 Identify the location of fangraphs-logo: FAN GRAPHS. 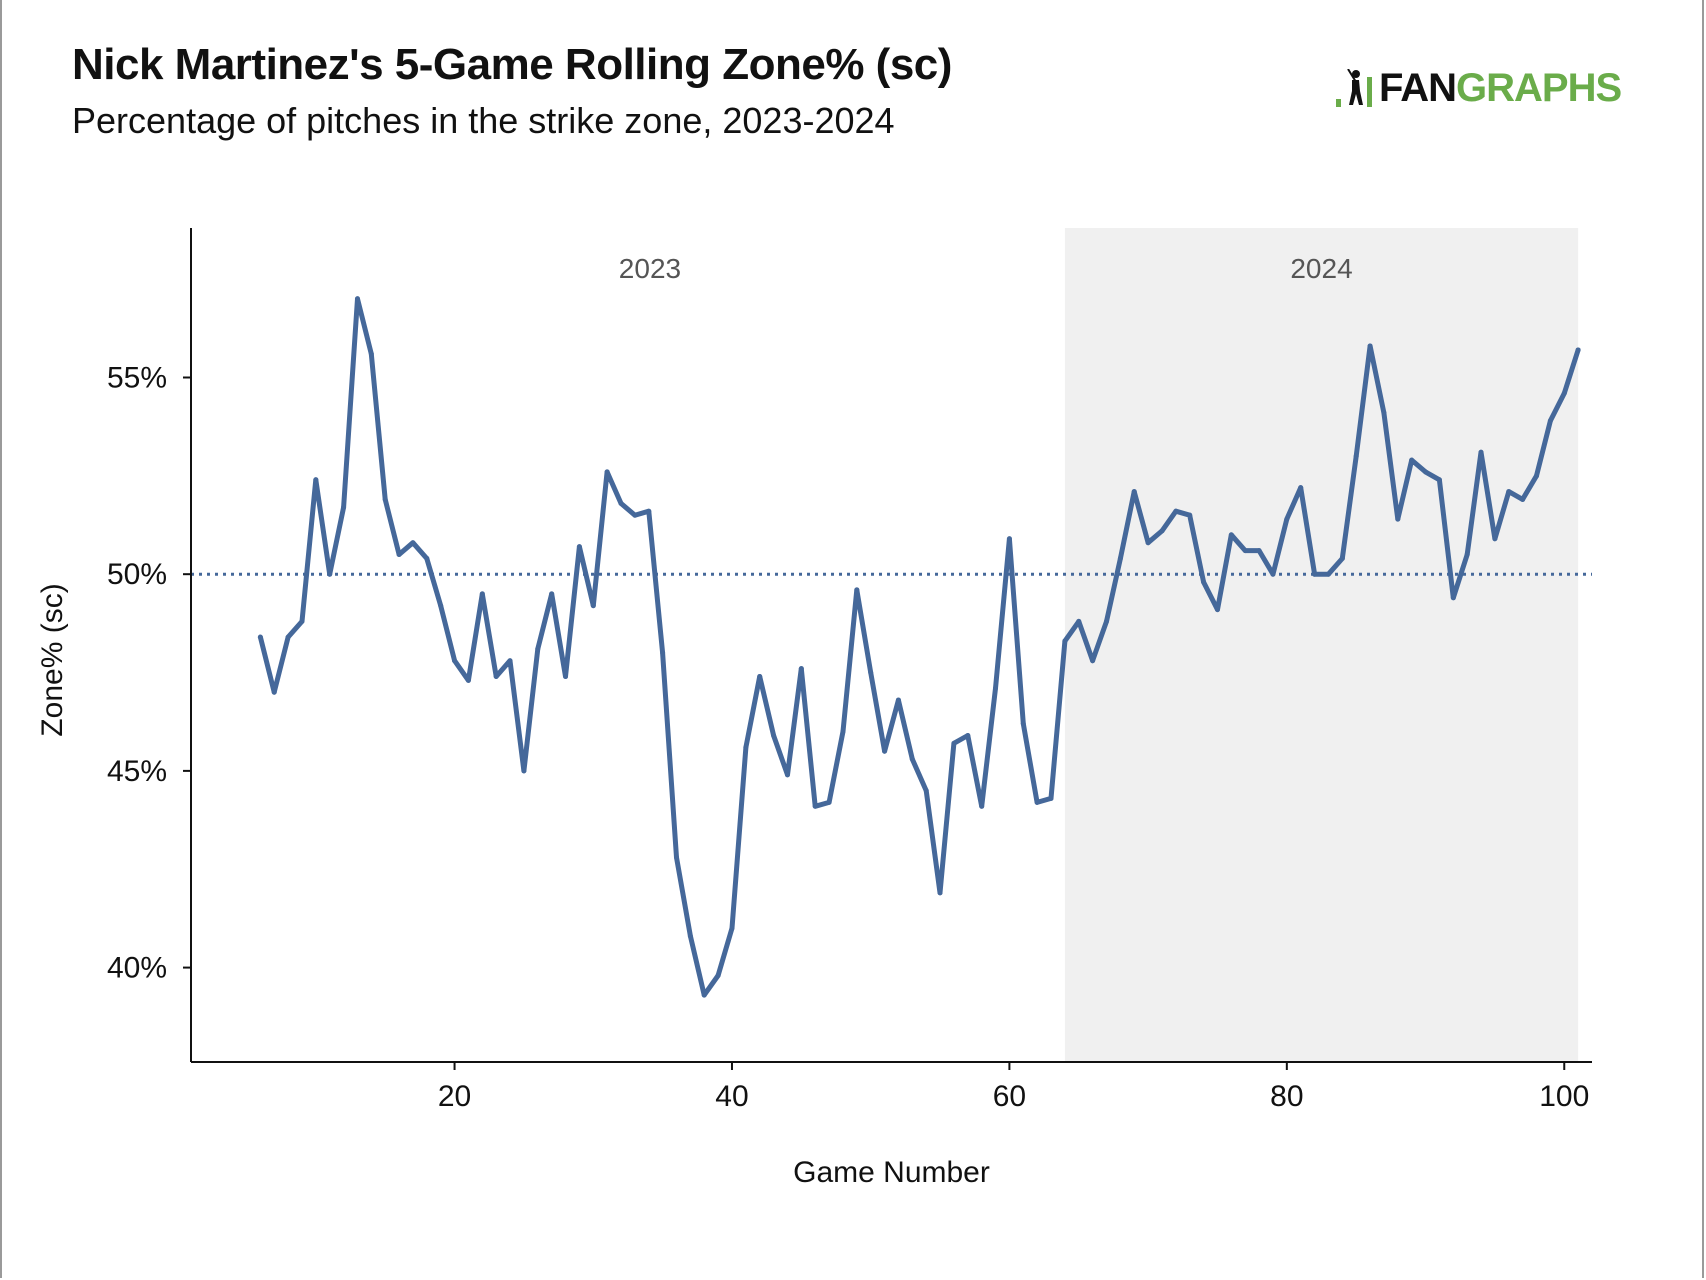
(1479, 87).